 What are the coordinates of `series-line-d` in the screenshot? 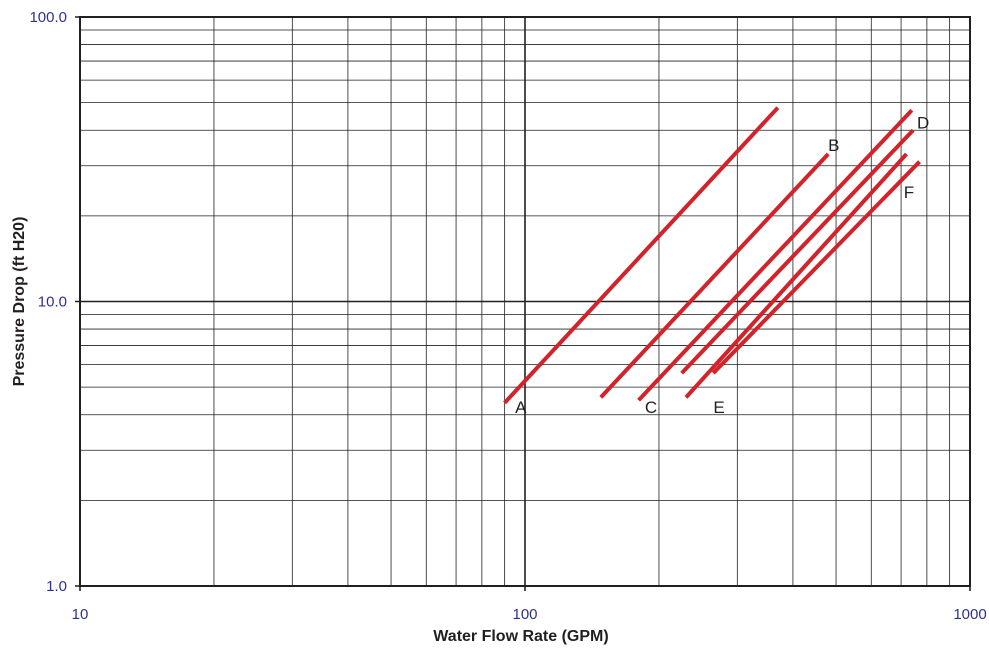 It's located at (797, 251).